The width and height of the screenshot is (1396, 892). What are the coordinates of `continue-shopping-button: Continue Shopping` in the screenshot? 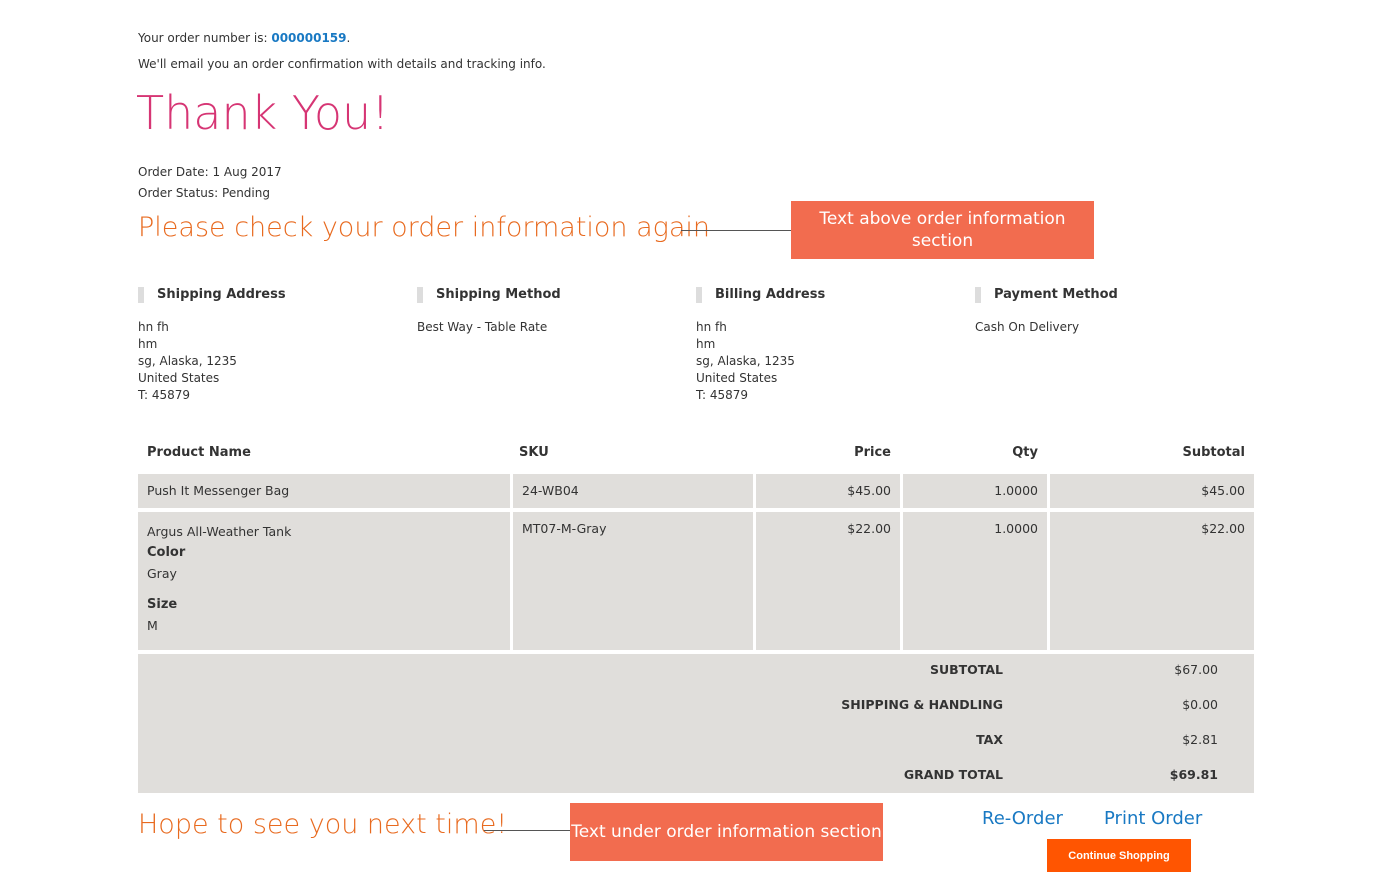 It's located at (1119, 855).